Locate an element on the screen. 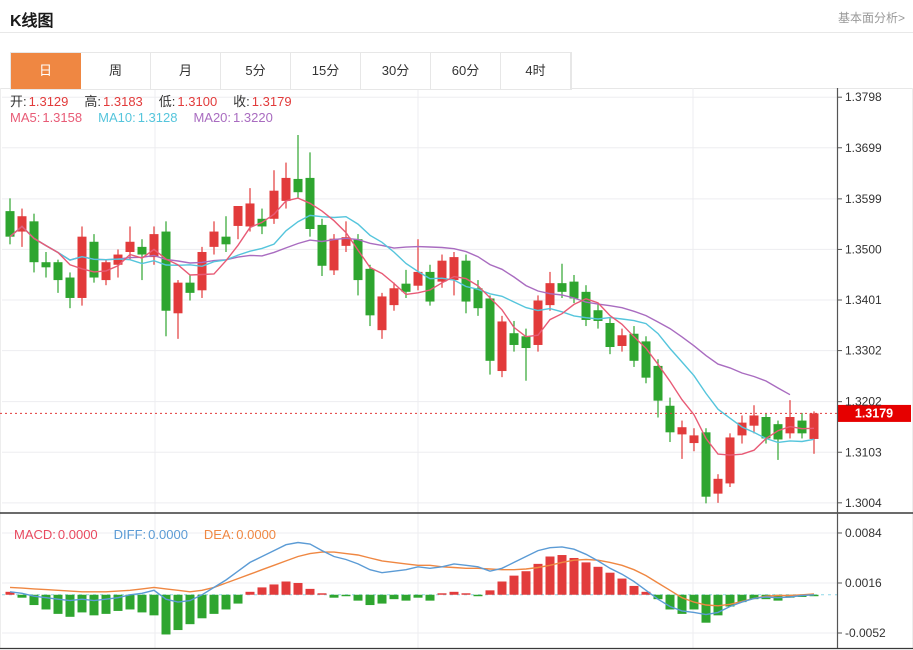 This screenshot has height=650, width=913. tab-日: 日 is located at coordinates (46, 71).